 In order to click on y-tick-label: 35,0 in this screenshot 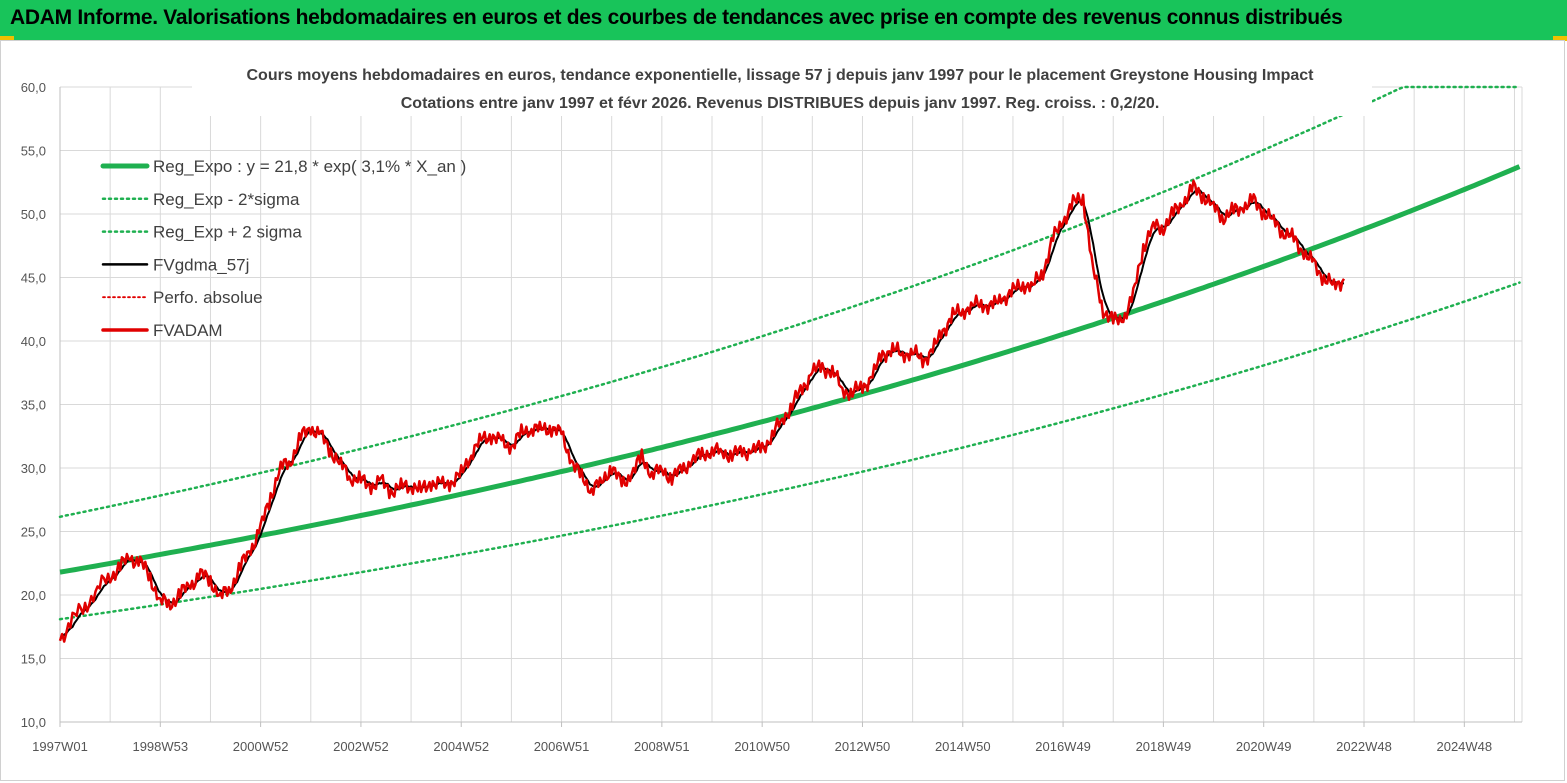, I will do `click(33, 405)`.